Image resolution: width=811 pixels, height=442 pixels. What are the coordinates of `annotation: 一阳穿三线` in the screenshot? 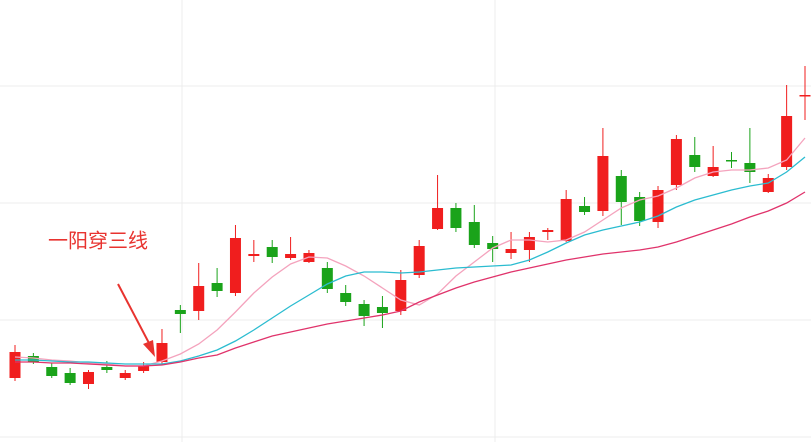 It's located at (98, 241).